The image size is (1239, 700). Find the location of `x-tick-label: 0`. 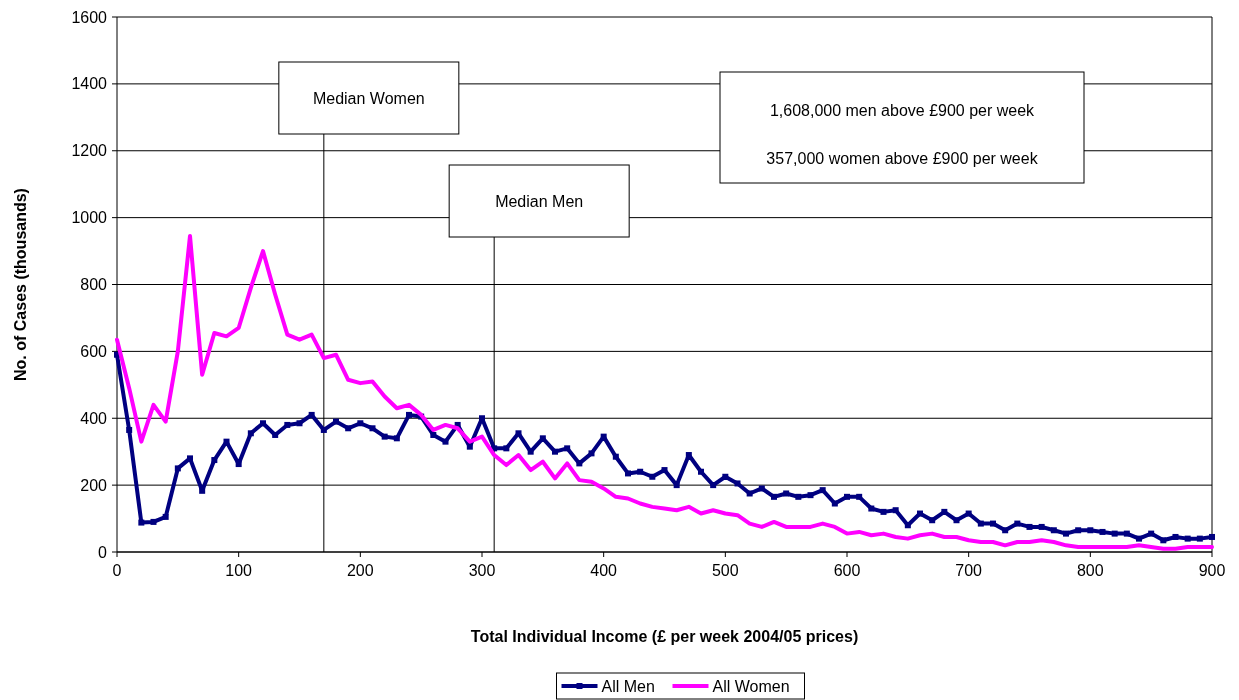

x-tick-label: 0 is located at coordinates (117, 570).